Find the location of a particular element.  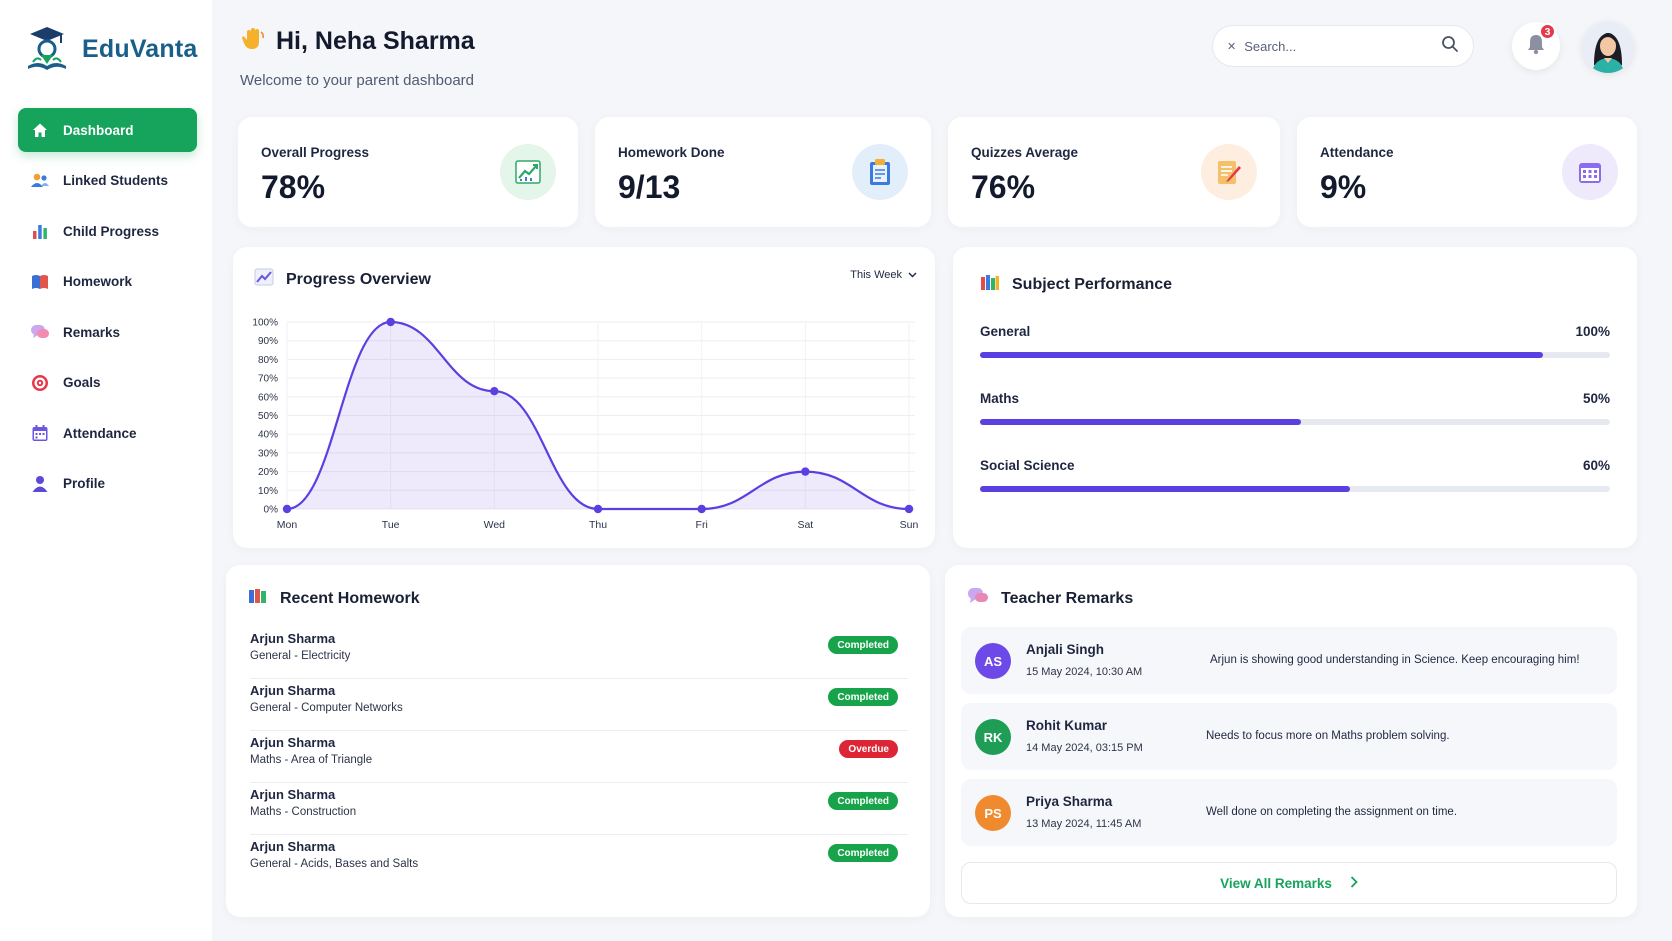

x-tick-label: Fri is located at coordinates (702, 525).